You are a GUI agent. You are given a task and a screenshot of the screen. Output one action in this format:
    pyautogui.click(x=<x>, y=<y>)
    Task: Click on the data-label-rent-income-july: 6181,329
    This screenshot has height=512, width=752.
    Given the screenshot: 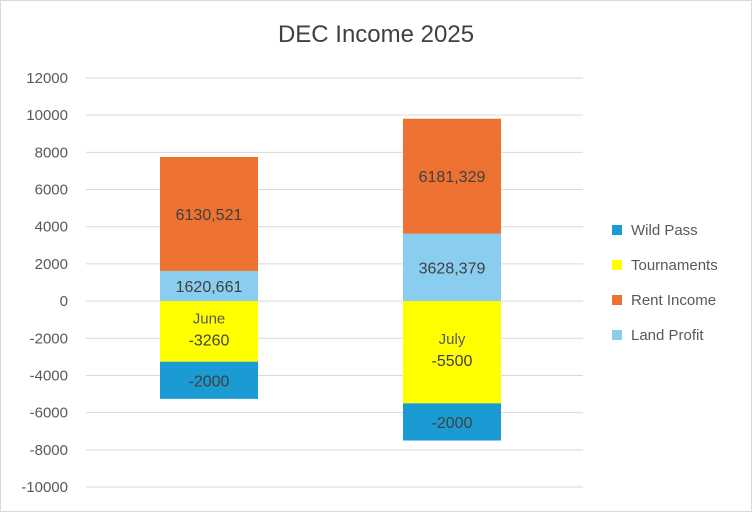 What is the action you would take?
    pyautogui.click(x=452, y=177)
    